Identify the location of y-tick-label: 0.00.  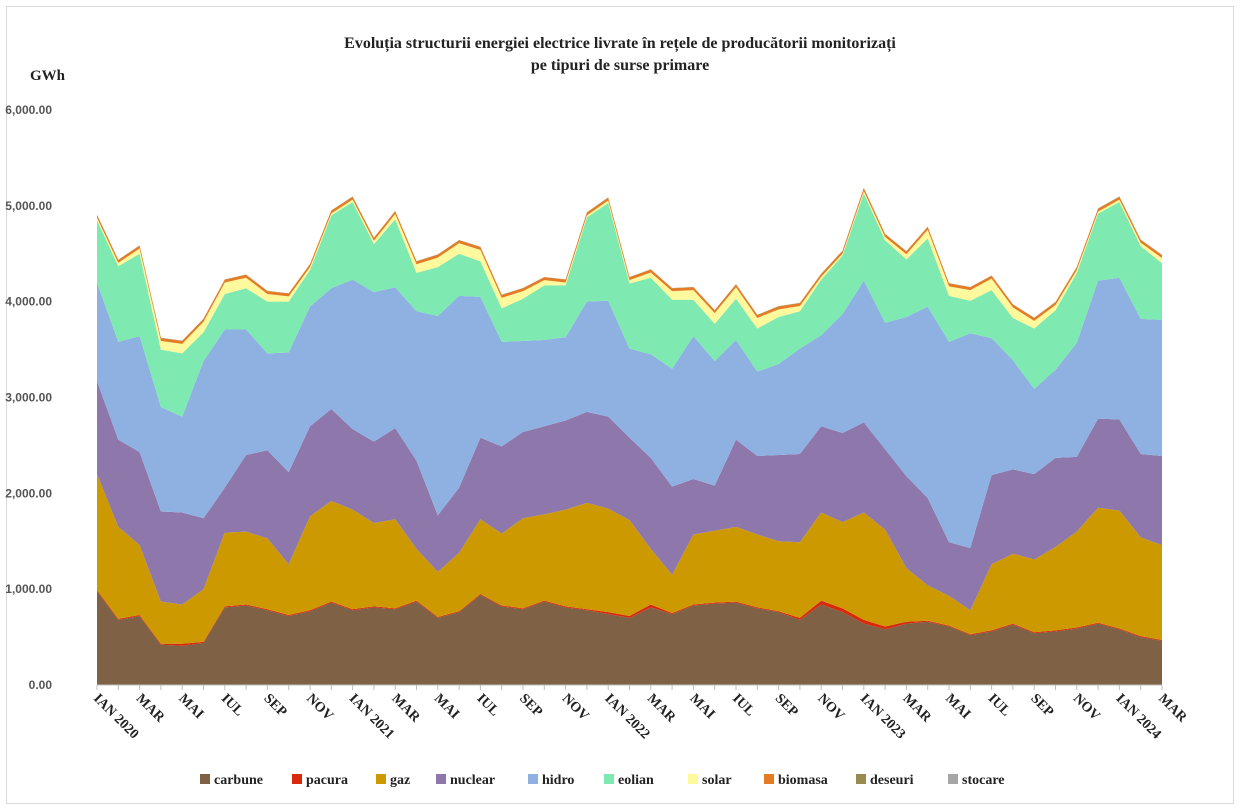
(41, 685).